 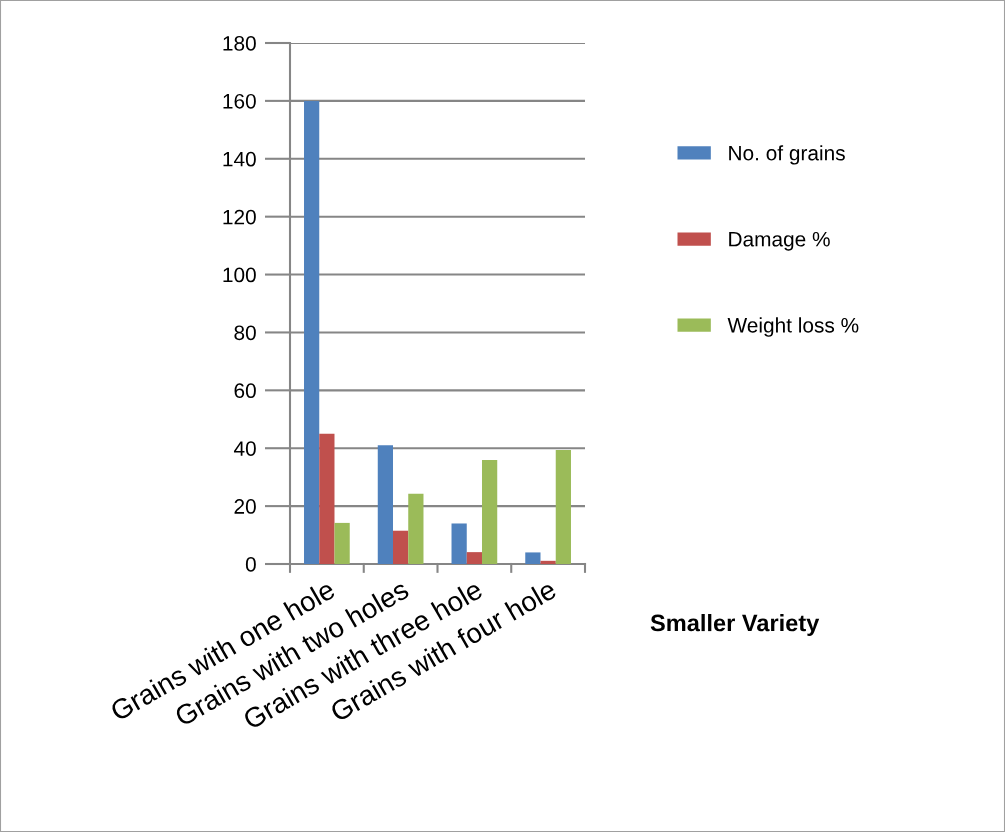 What do you see at coordinates (239, 275) in the screenshot?
I see `y-tick-label: 100` at bounding box center [239, 275].